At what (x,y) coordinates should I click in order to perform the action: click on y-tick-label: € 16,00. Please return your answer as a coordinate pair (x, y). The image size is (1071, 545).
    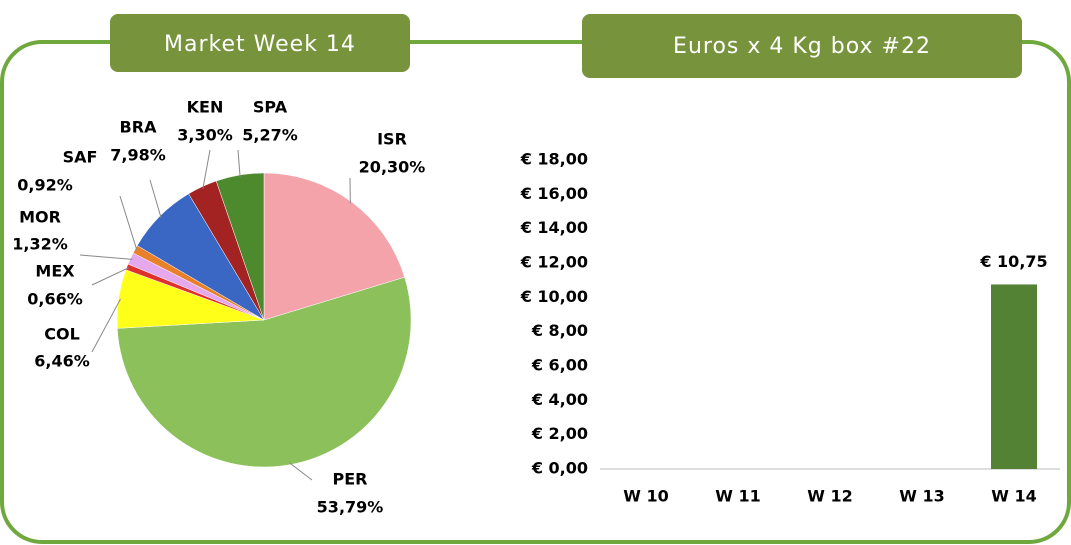
    Looking at the image, I should click on (554, 193).